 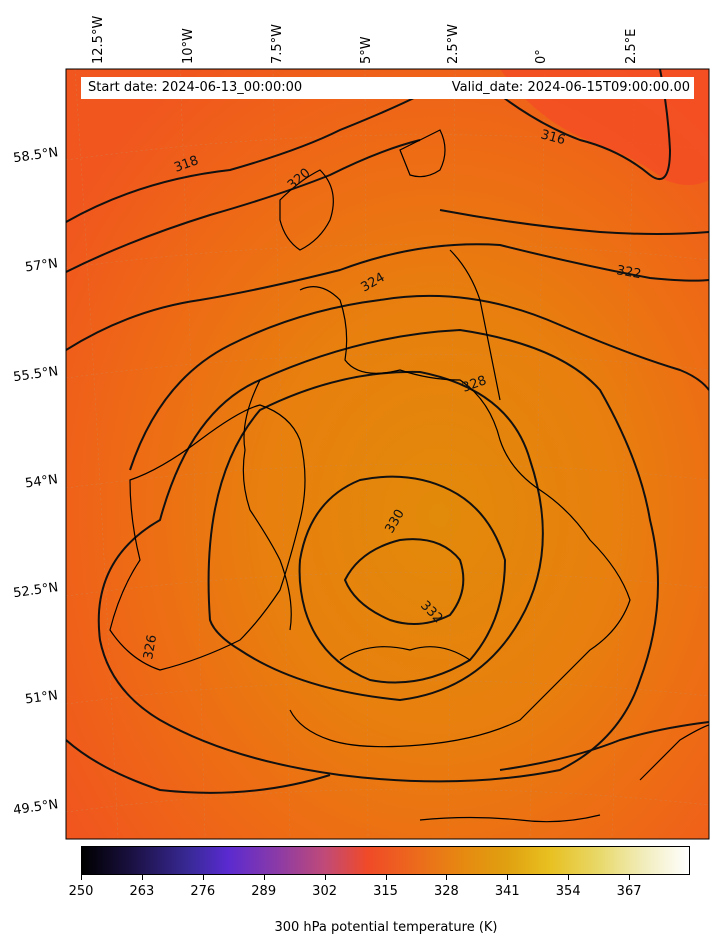 What do you see at coordinates (568, 891) in the screenshot?
I see `colorbar-tick-label-354: 354` at bounding box center [568, 891].